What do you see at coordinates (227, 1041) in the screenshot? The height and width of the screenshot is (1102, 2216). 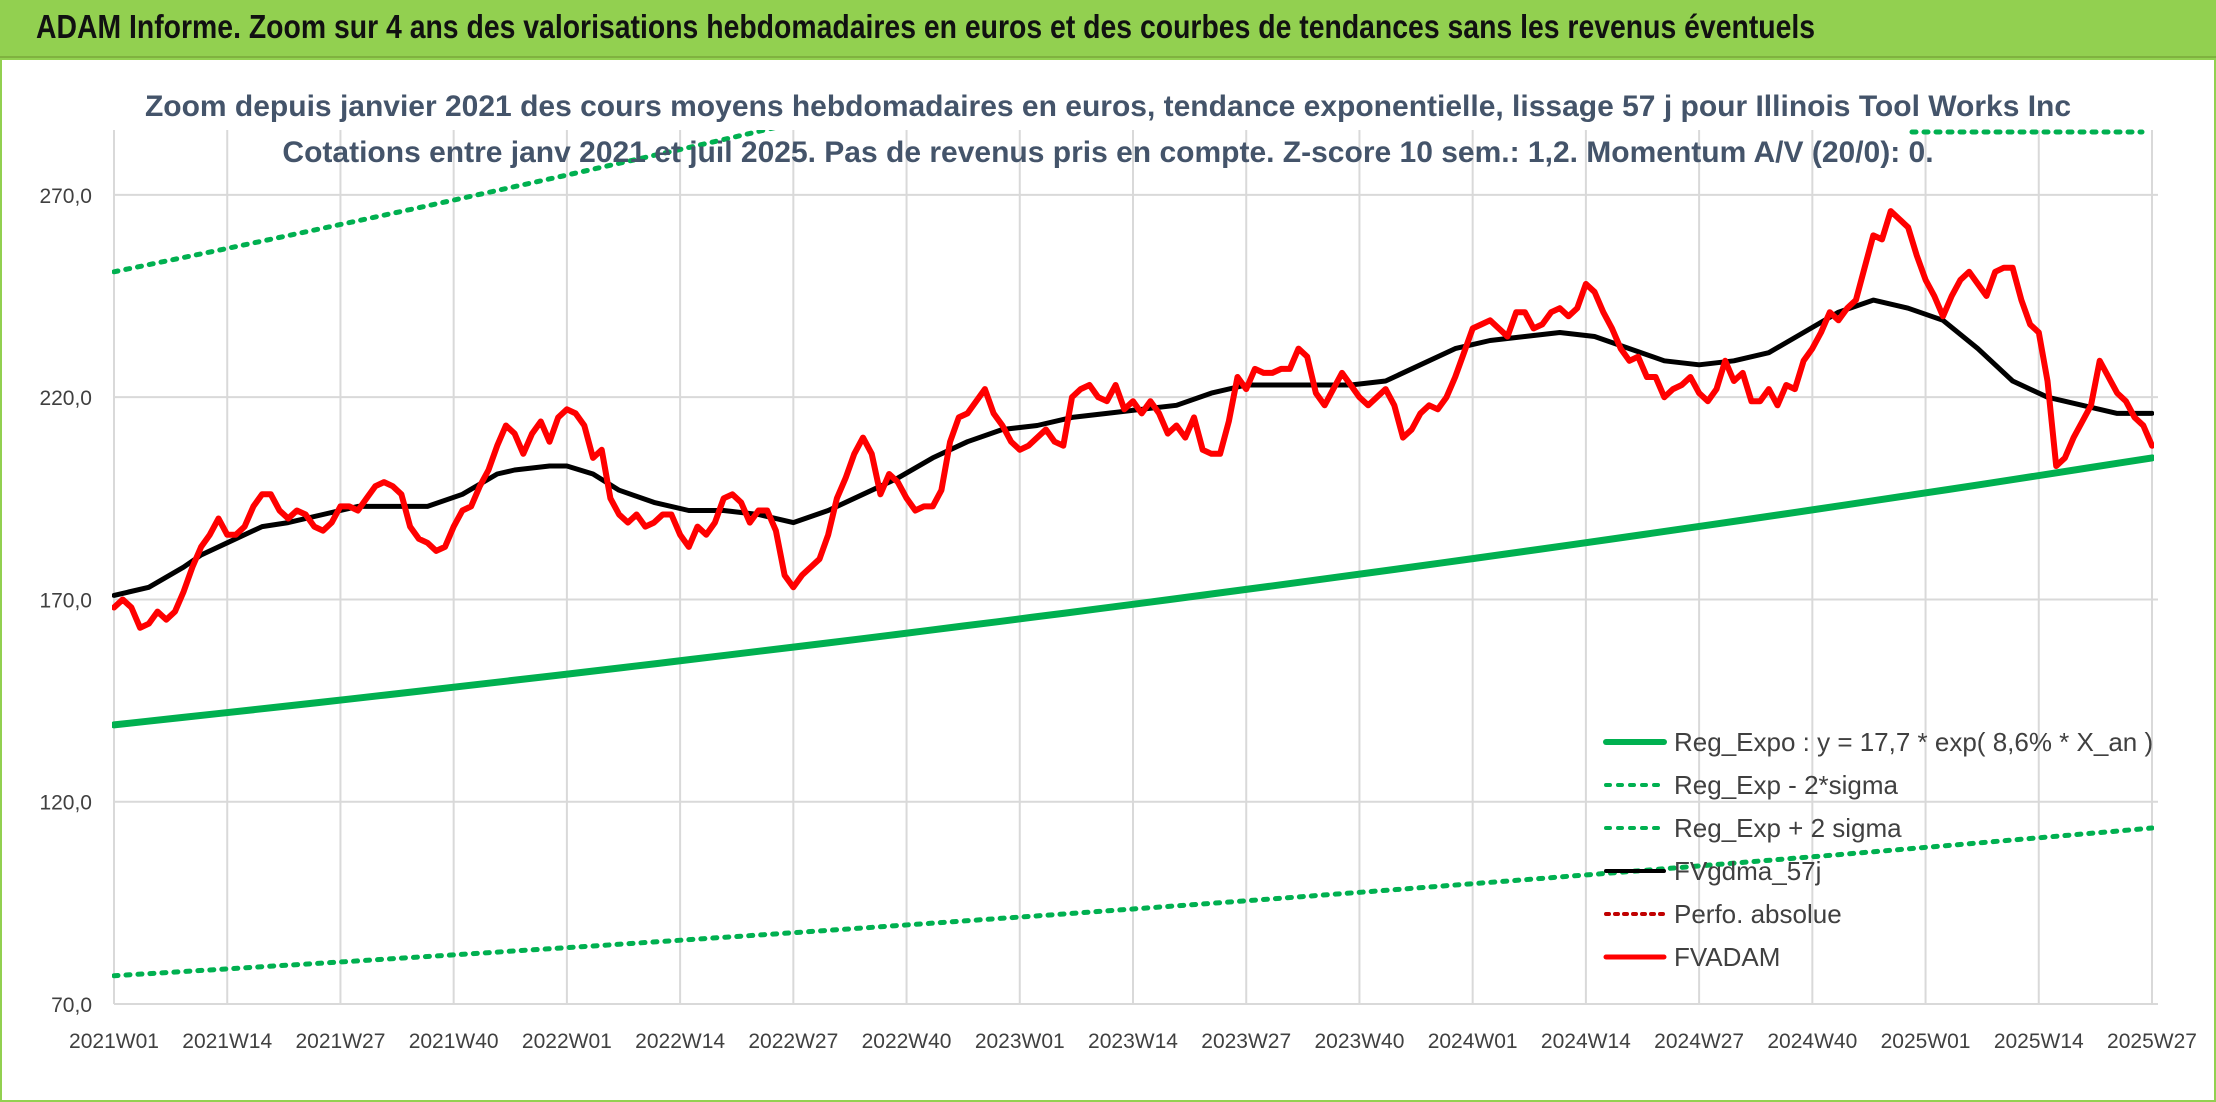 I see `x-tick-label: 2021W14` at bounding box center [227, 1041].